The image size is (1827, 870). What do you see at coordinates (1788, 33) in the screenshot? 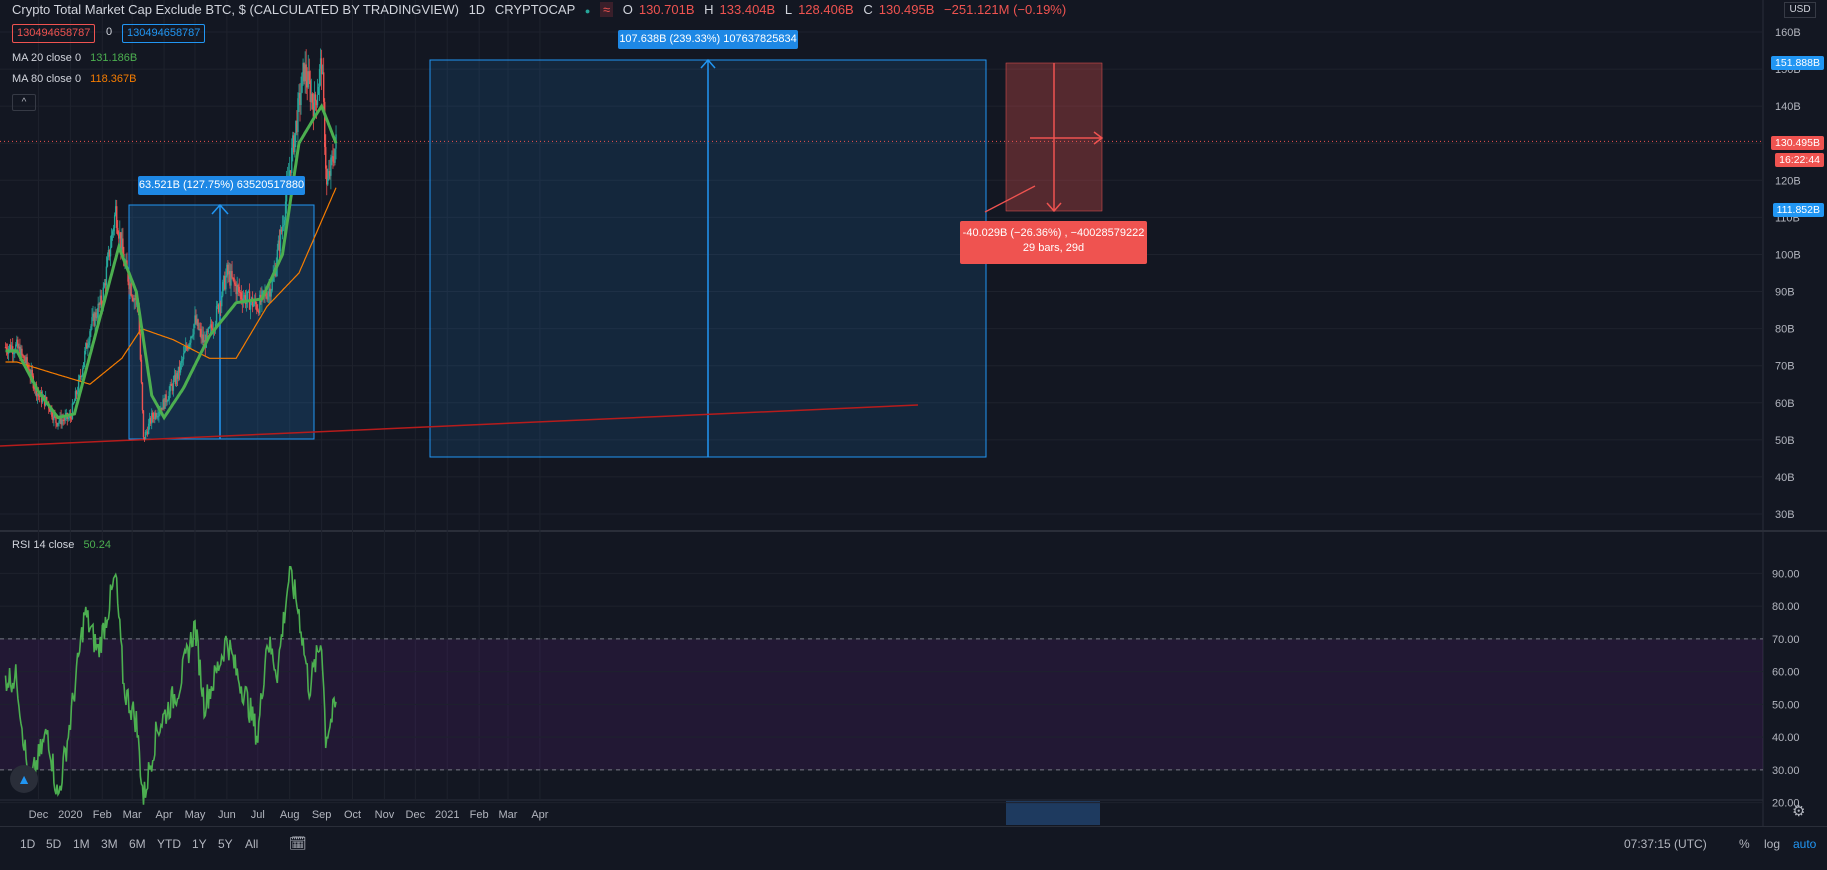
I see `y-tick-label: 160B` at bounding box center [1788, 33].